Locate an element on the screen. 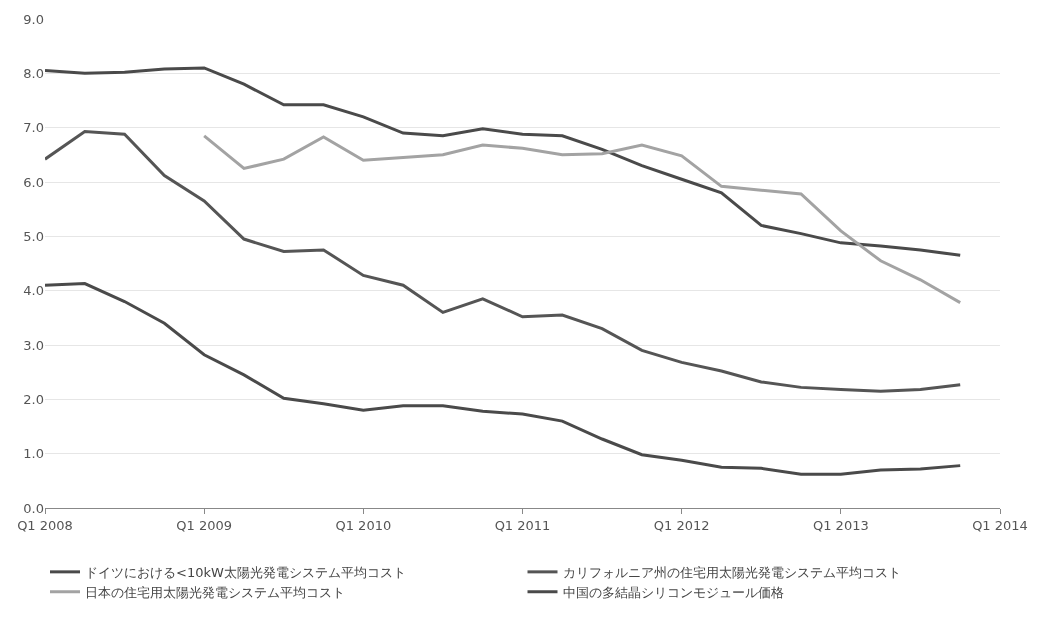 Image resolution: width=1040 pixels, height=619 pixels. x-tick-label: Q1 2012 is located at coordinates (681, 525).